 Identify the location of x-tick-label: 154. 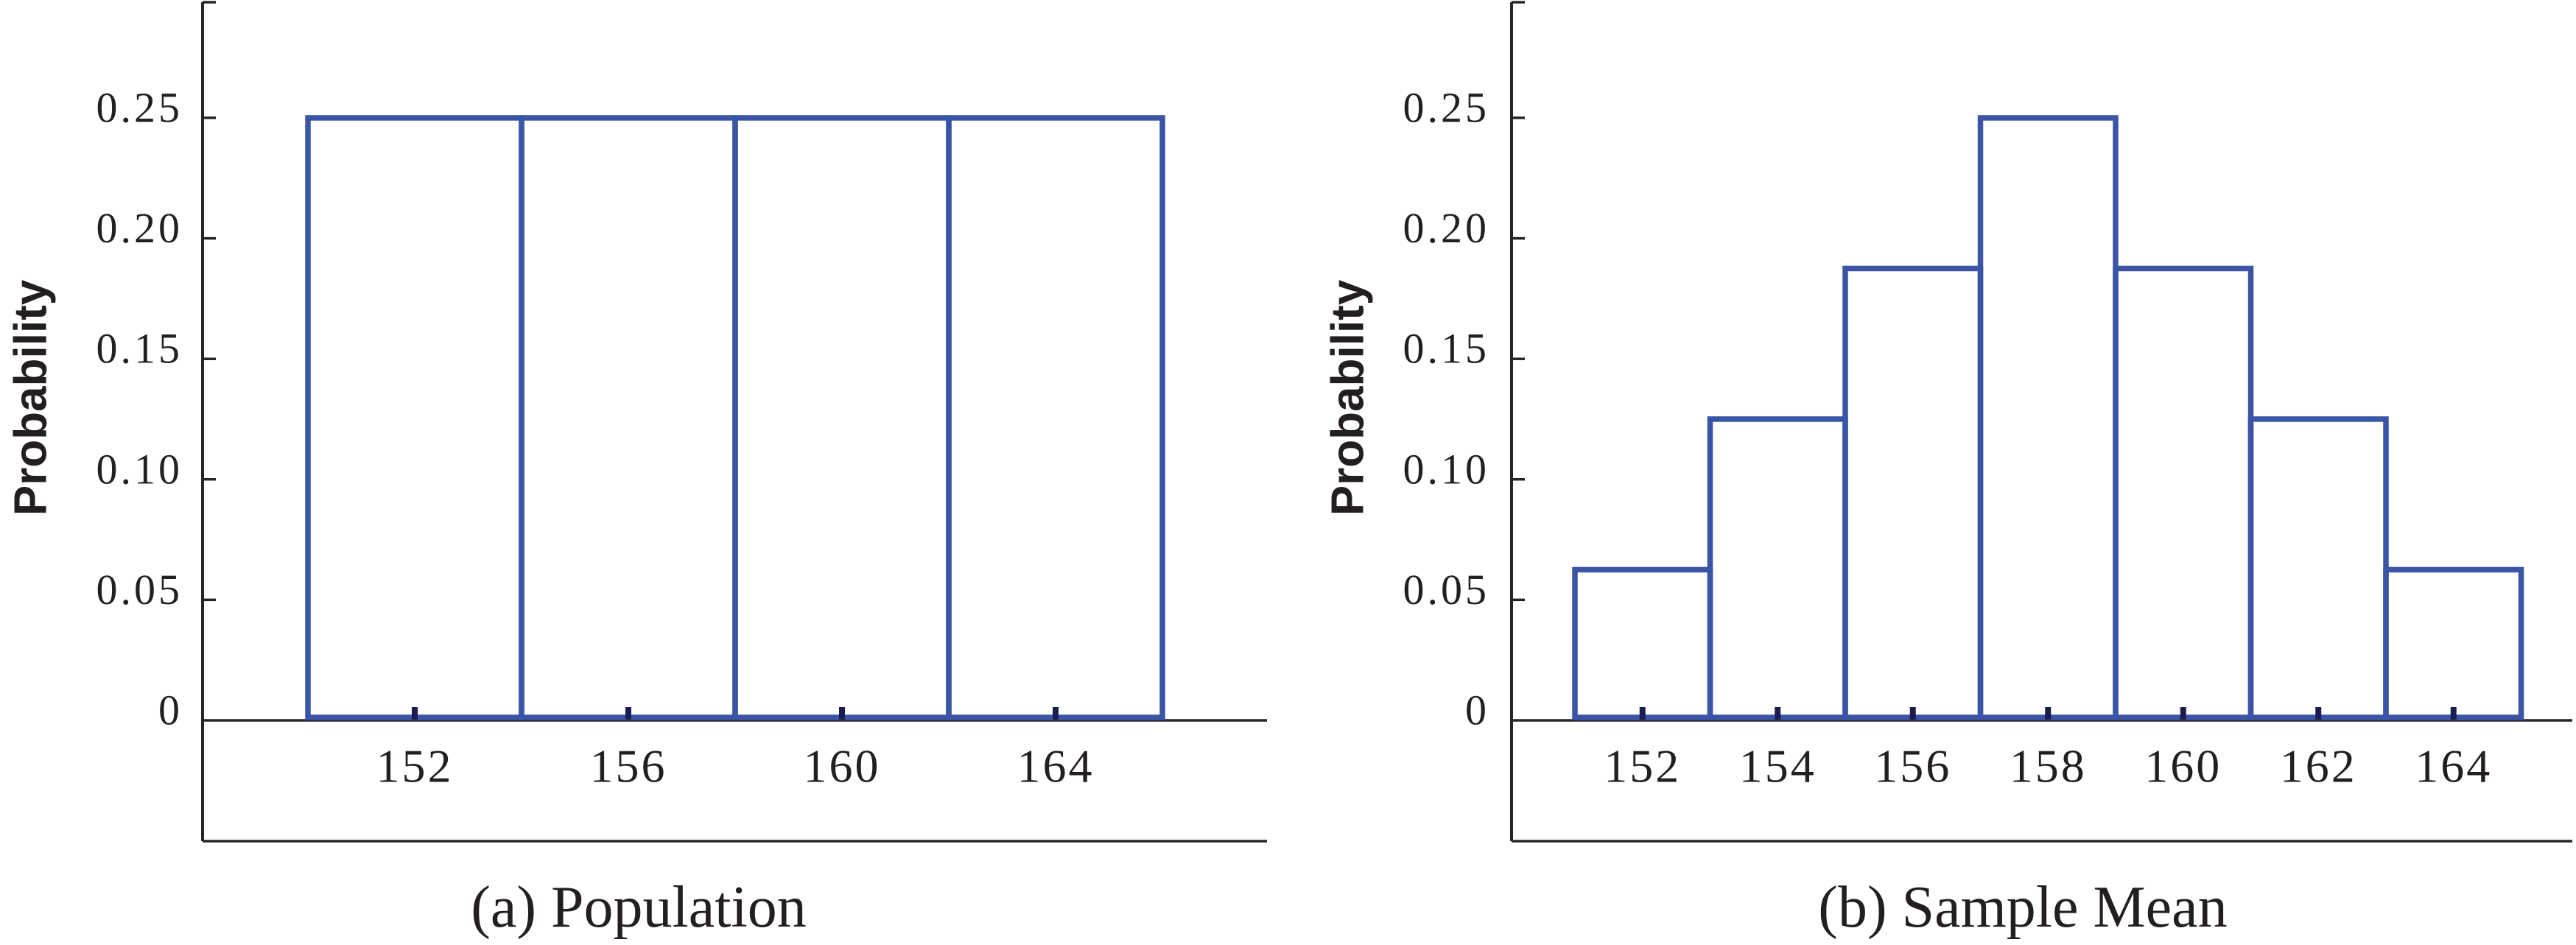
(1778, 766).